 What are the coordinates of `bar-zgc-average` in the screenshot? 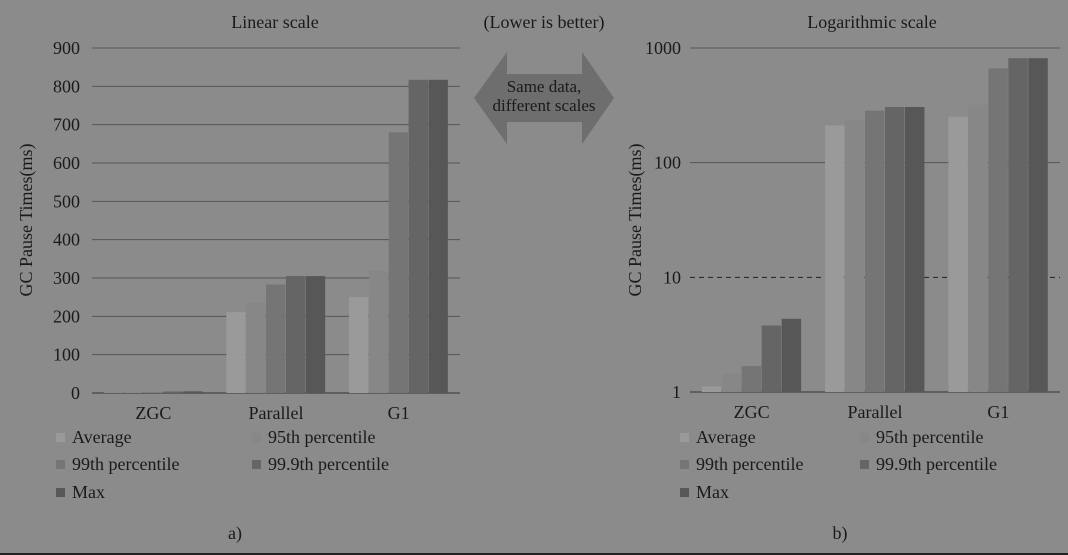 It's located at (711, 389).